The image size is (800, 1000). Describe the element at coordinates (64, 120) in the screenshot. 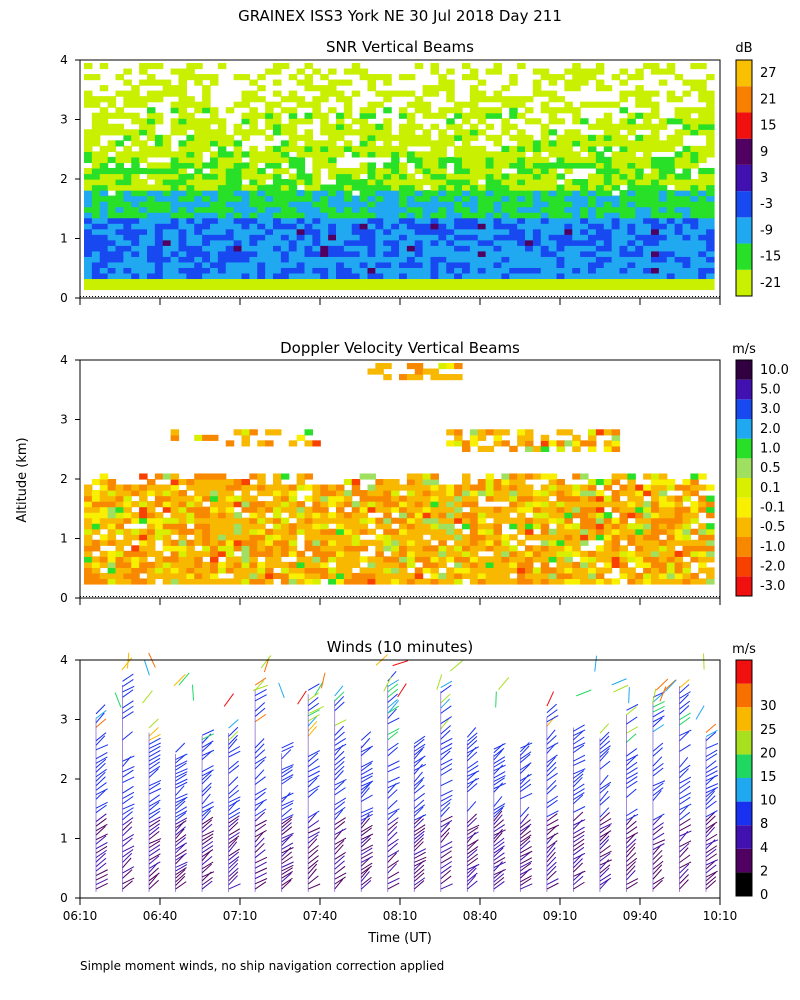

I see `y-tick-label: 3` at that location.